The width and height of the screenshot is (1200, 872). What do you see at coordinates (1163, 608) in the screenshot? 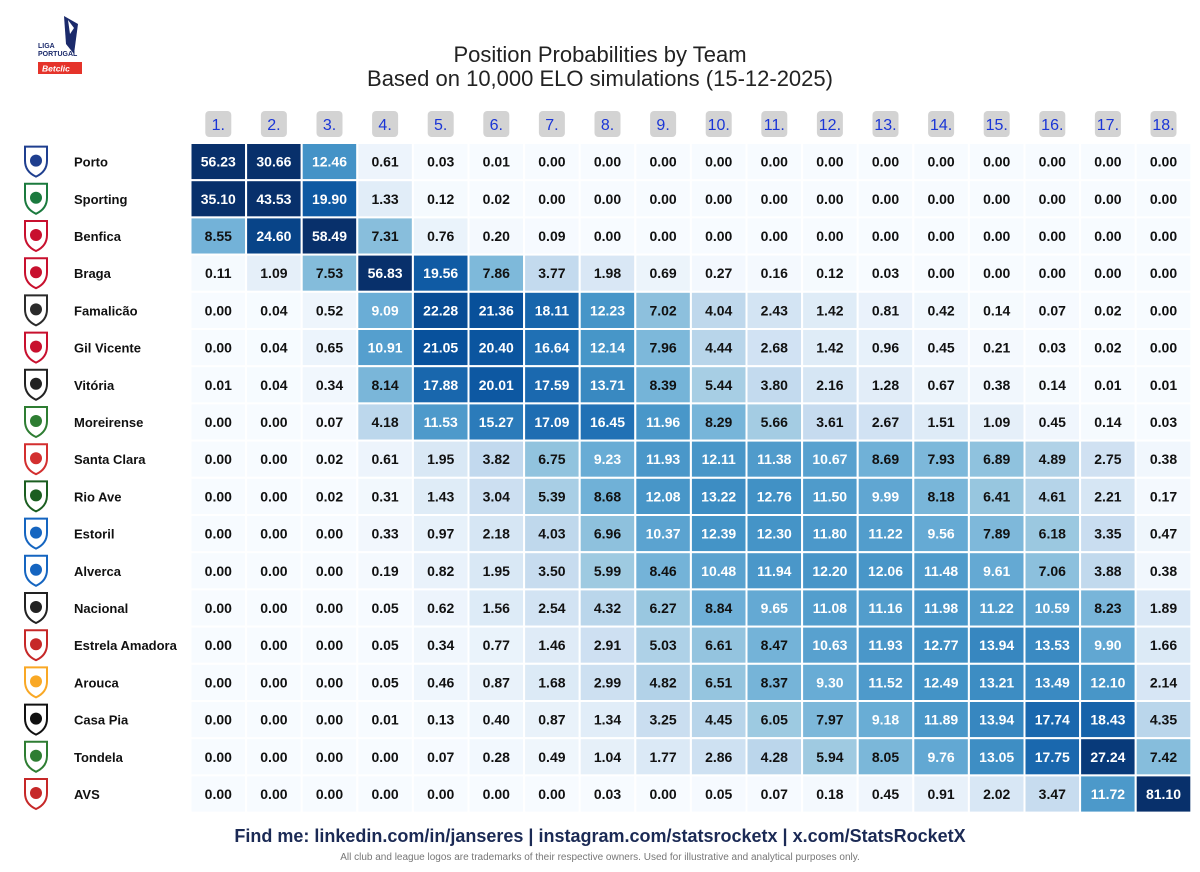
I see `heatmap-cell-value: 1.89` at bounding box center [1163, 608].